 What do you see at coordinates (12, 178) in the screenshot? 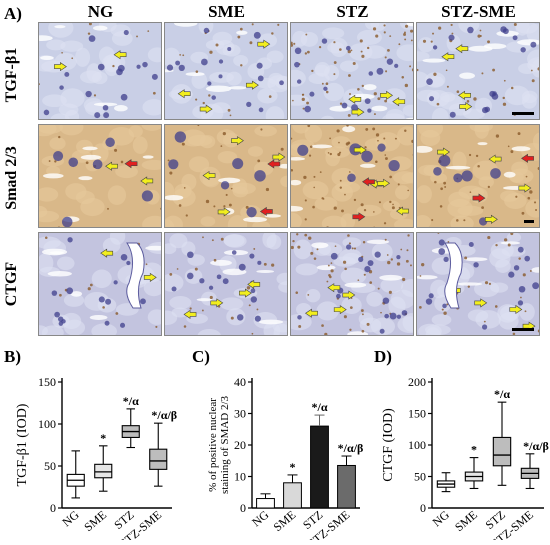
I see `row-header-smad: Smad 2/3` at bounding box center [12, 178].